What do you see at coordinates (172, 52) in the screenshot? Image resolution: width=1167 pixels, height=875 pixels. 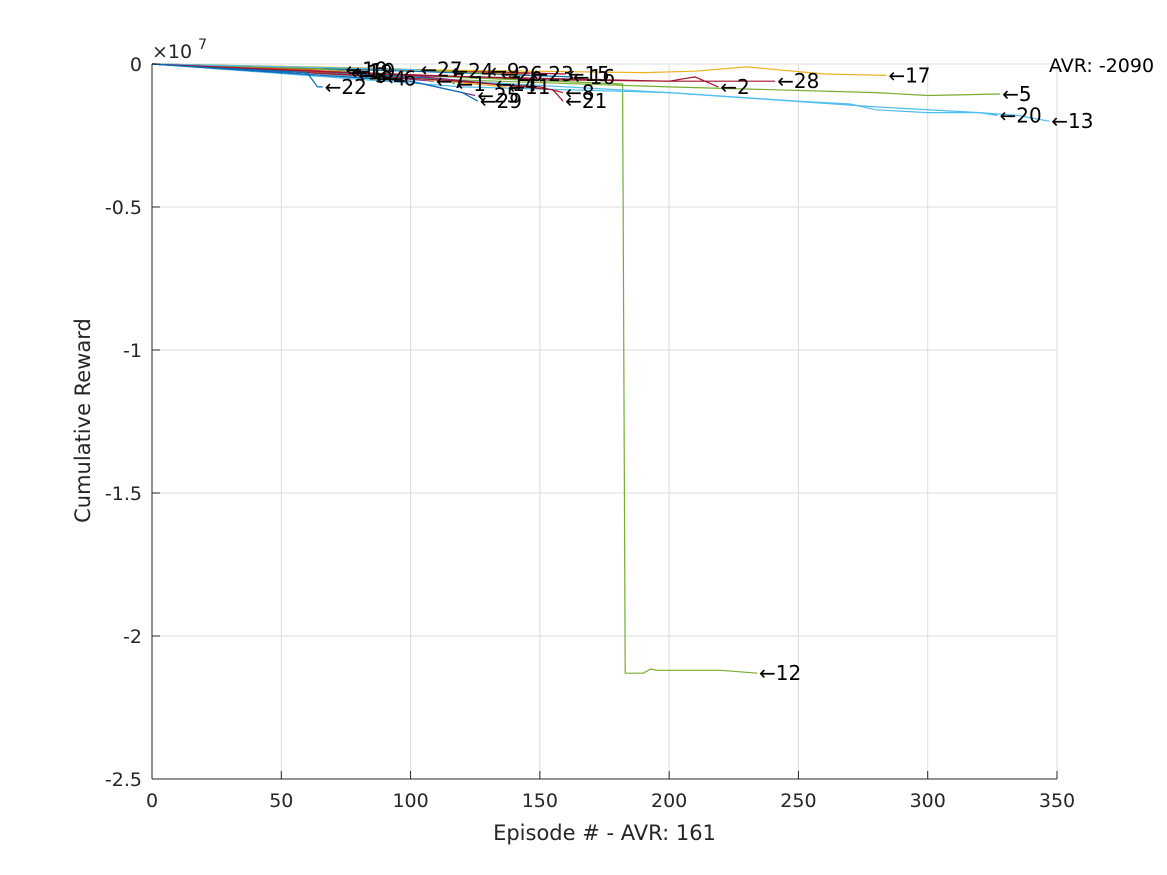 I see `y-axis-multiplier-base: ×10` at bounding box center [172, 52].